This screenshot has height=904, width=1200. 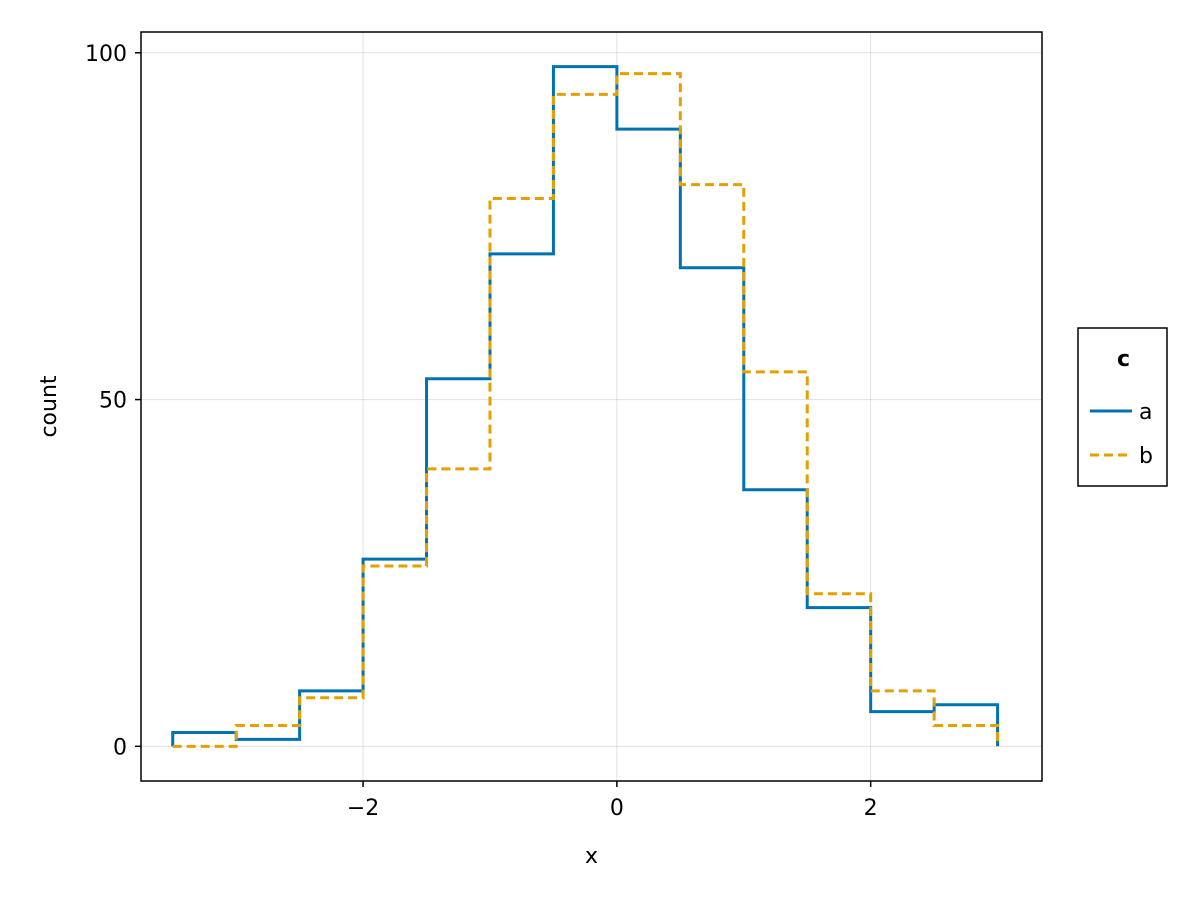 What do you see at coordinates (49, 406) in the screenshot?
I see `y-axis-label: count` at bounding box center [49, 406].